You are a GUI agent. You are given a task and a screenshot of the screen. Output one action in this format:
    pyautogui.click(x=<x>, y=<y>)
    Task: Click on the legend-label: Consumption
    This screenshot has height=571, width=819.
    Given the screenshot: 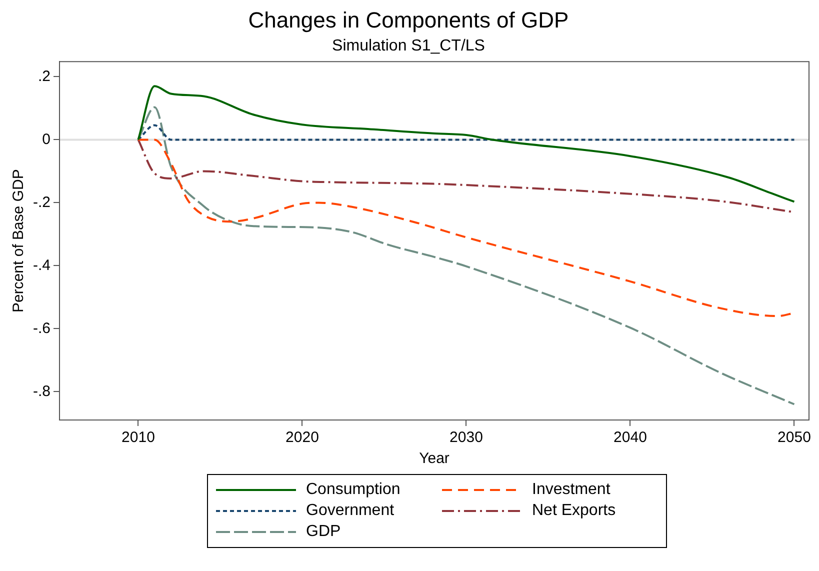 What is the action you would take?
    pyautogui.click(x=353, y=490)
    